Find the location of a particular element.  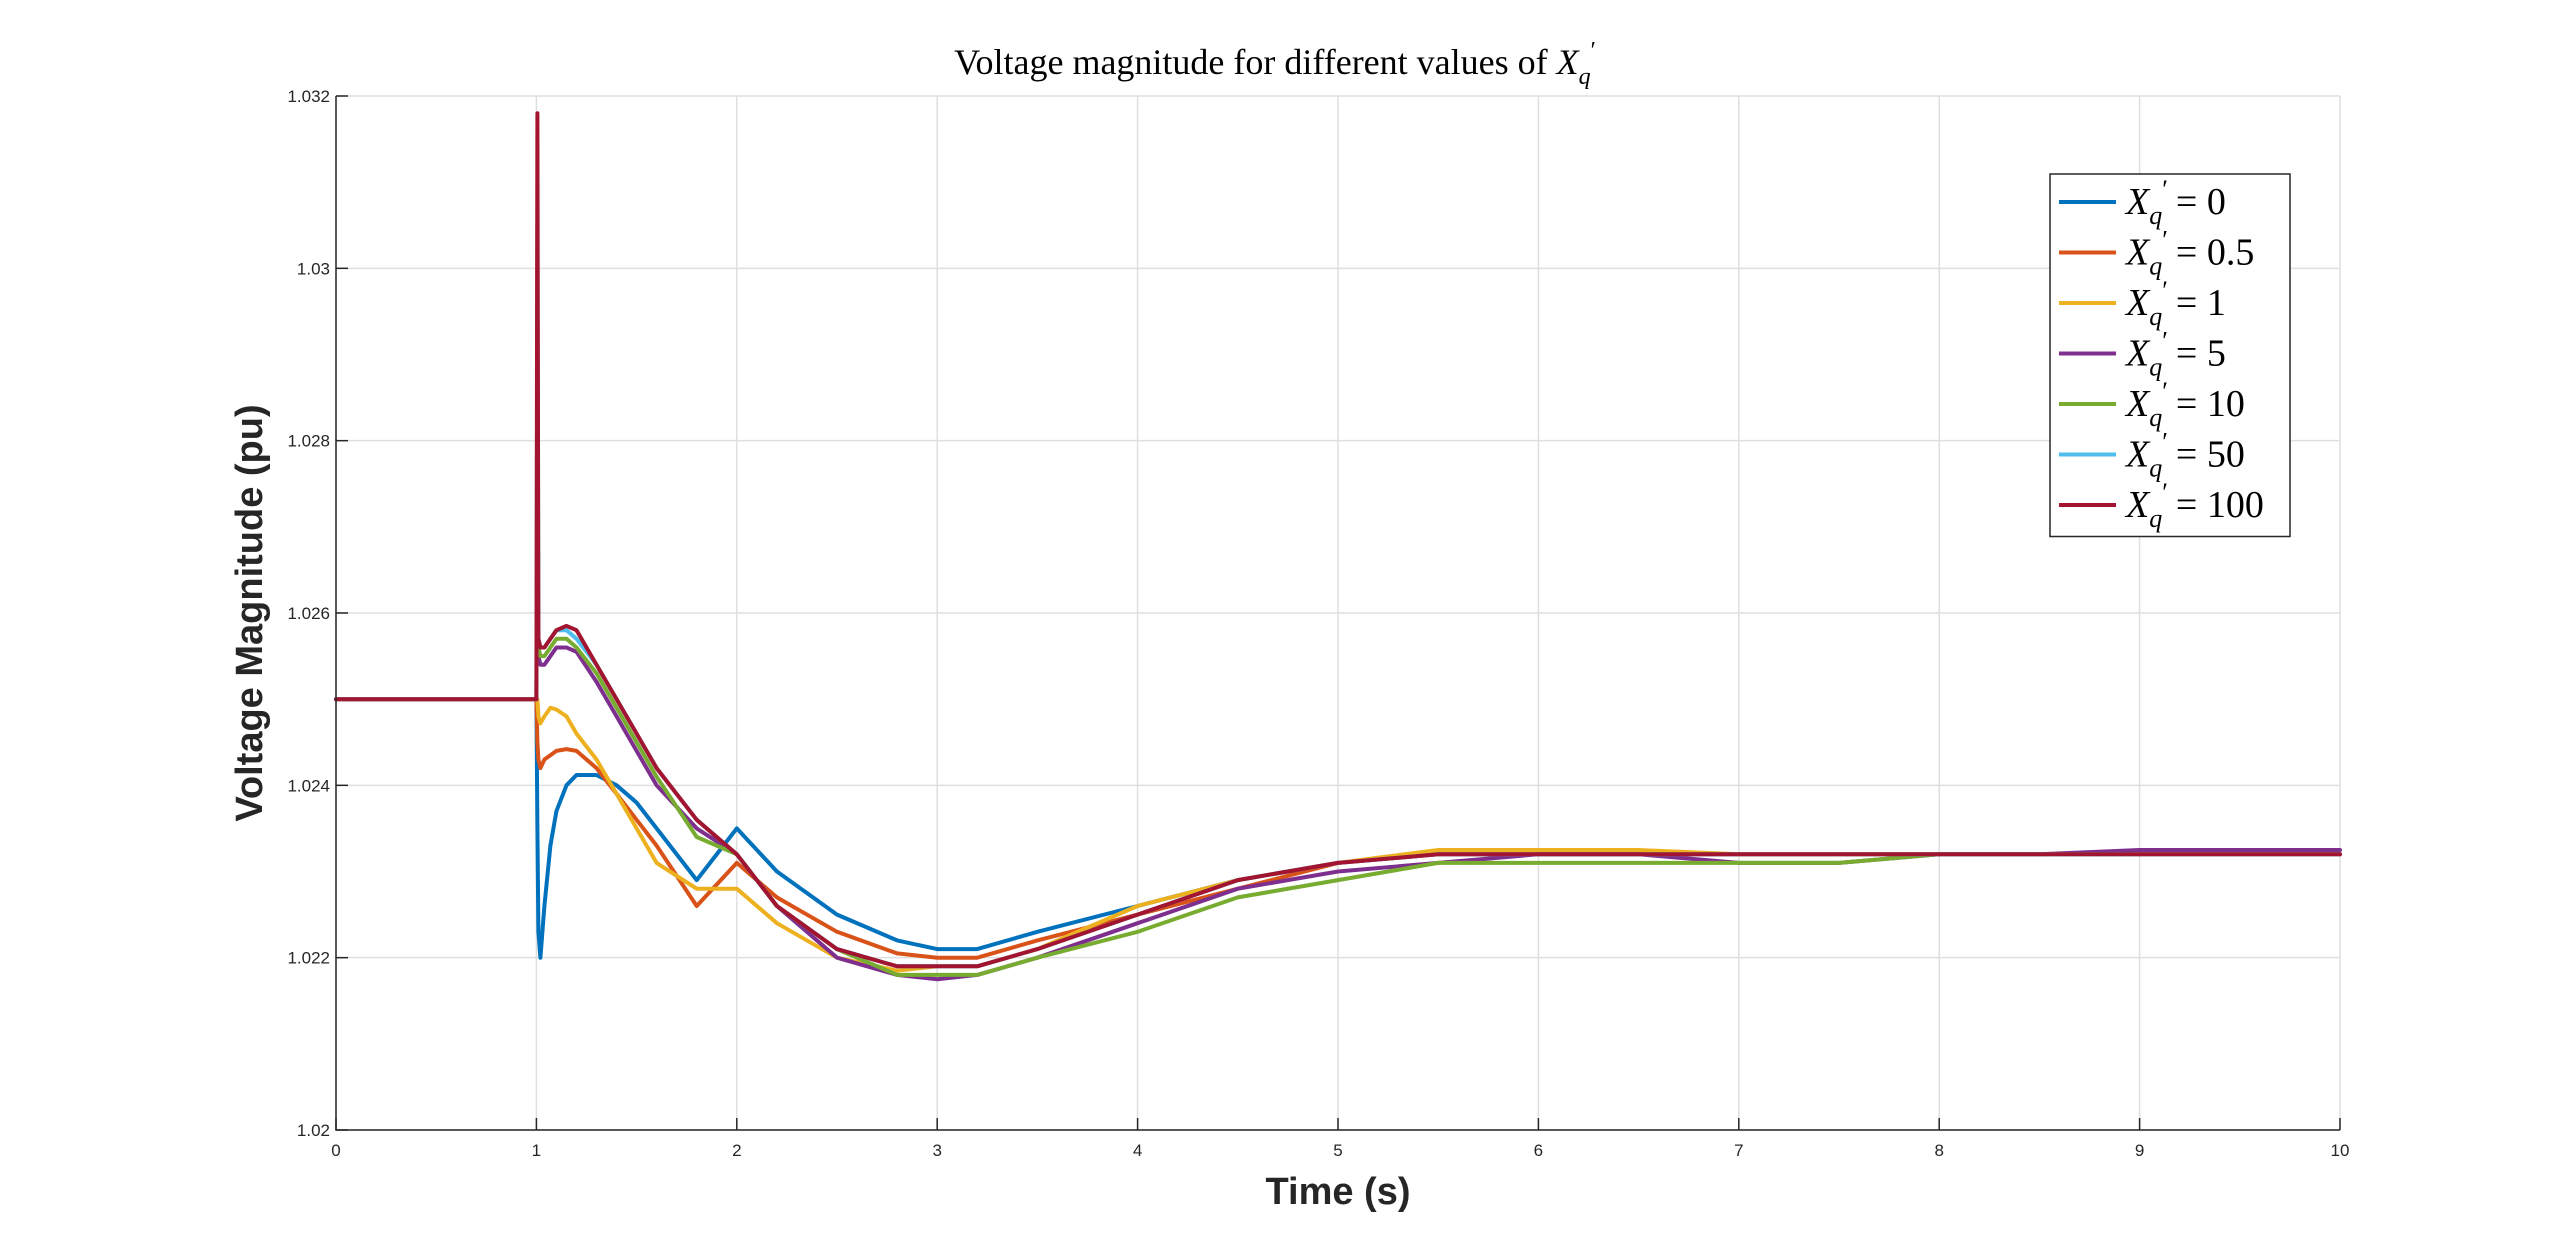

x-tick-label: 5 is located at coordinates (1337, 1150).